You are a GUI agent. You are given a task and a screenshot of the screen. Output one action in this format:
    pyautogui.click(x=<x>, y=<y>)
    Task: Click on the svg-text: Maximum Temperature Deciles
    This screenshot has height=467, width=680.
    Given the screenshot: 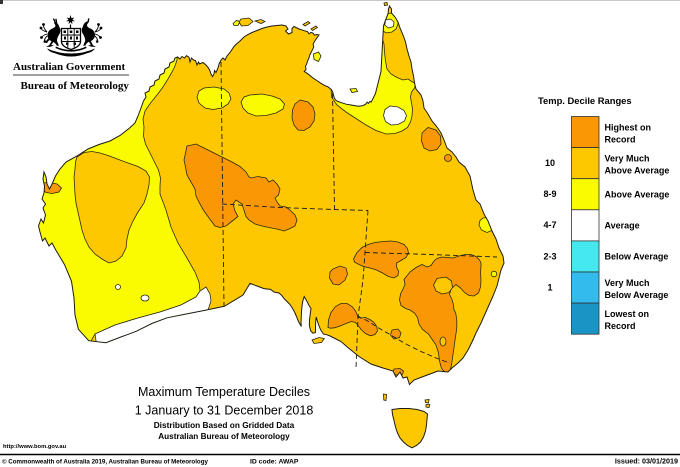 What is the action you would take?
    pyautogui.click(x=224, y=392)
    